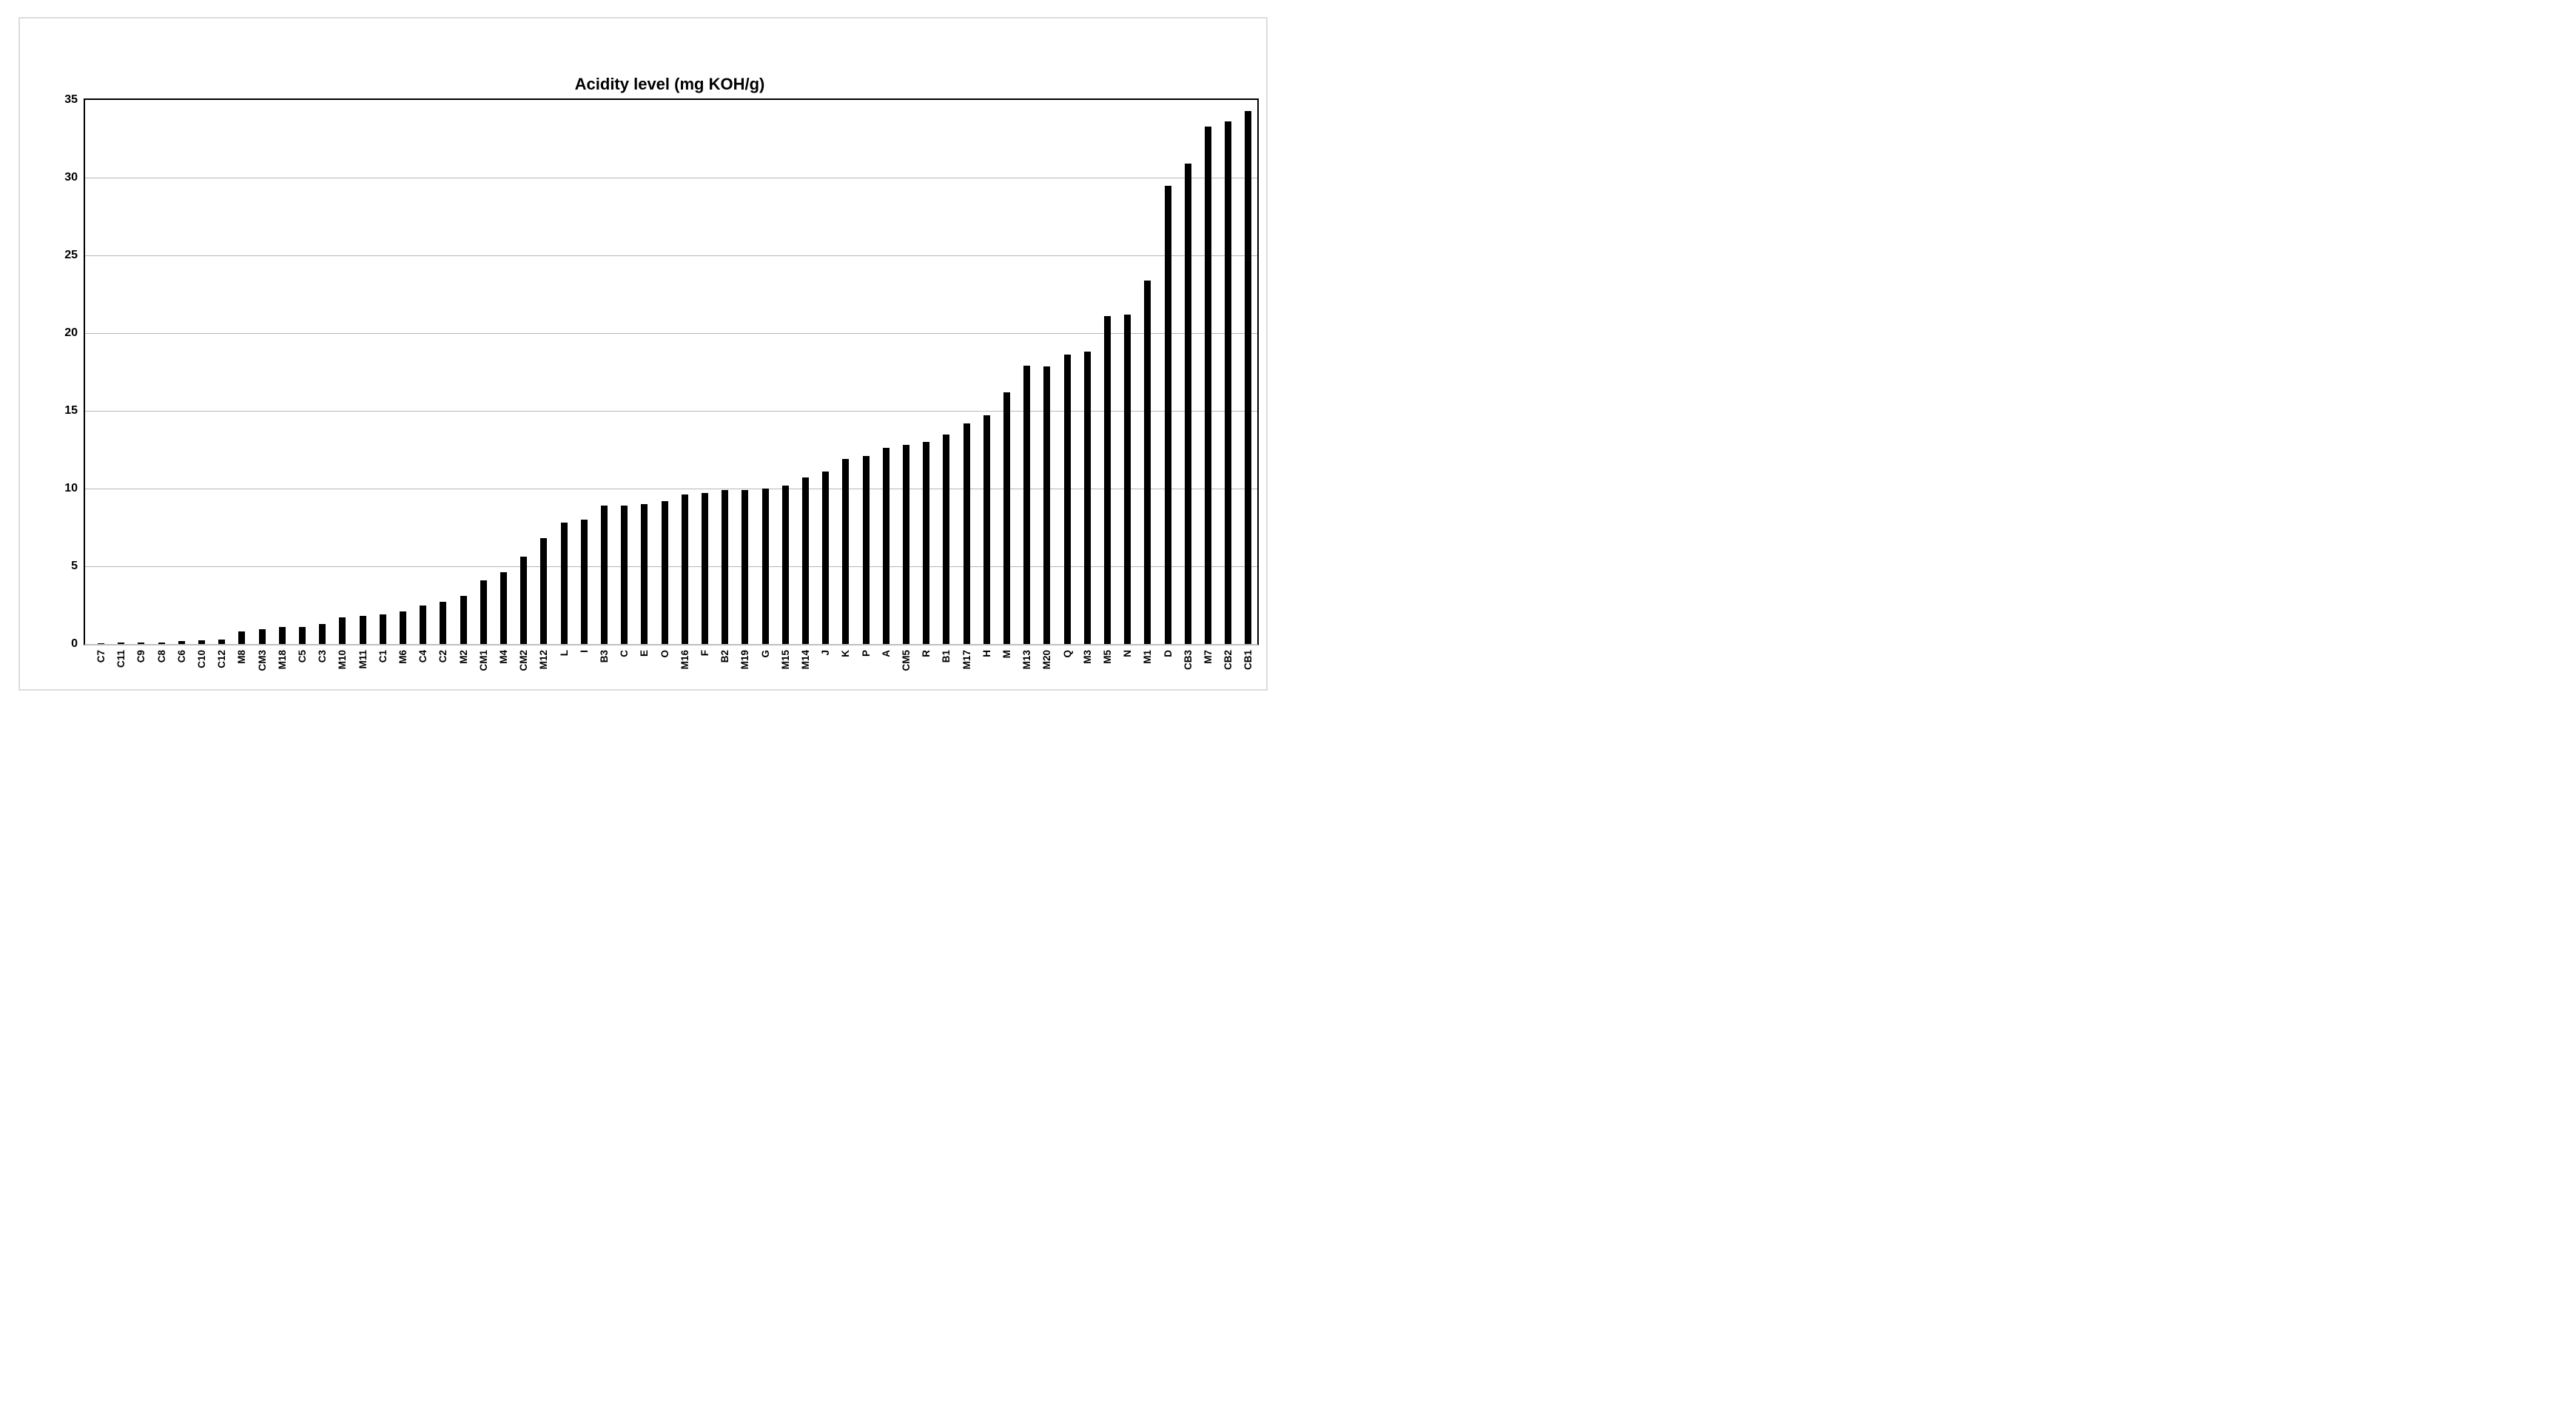 This screenshot has height=1422, width=2576. Describe the element at coordinates (1228, 660) in the screenshot. I see `x-axis-category-label-CB2: CB2` at that location.